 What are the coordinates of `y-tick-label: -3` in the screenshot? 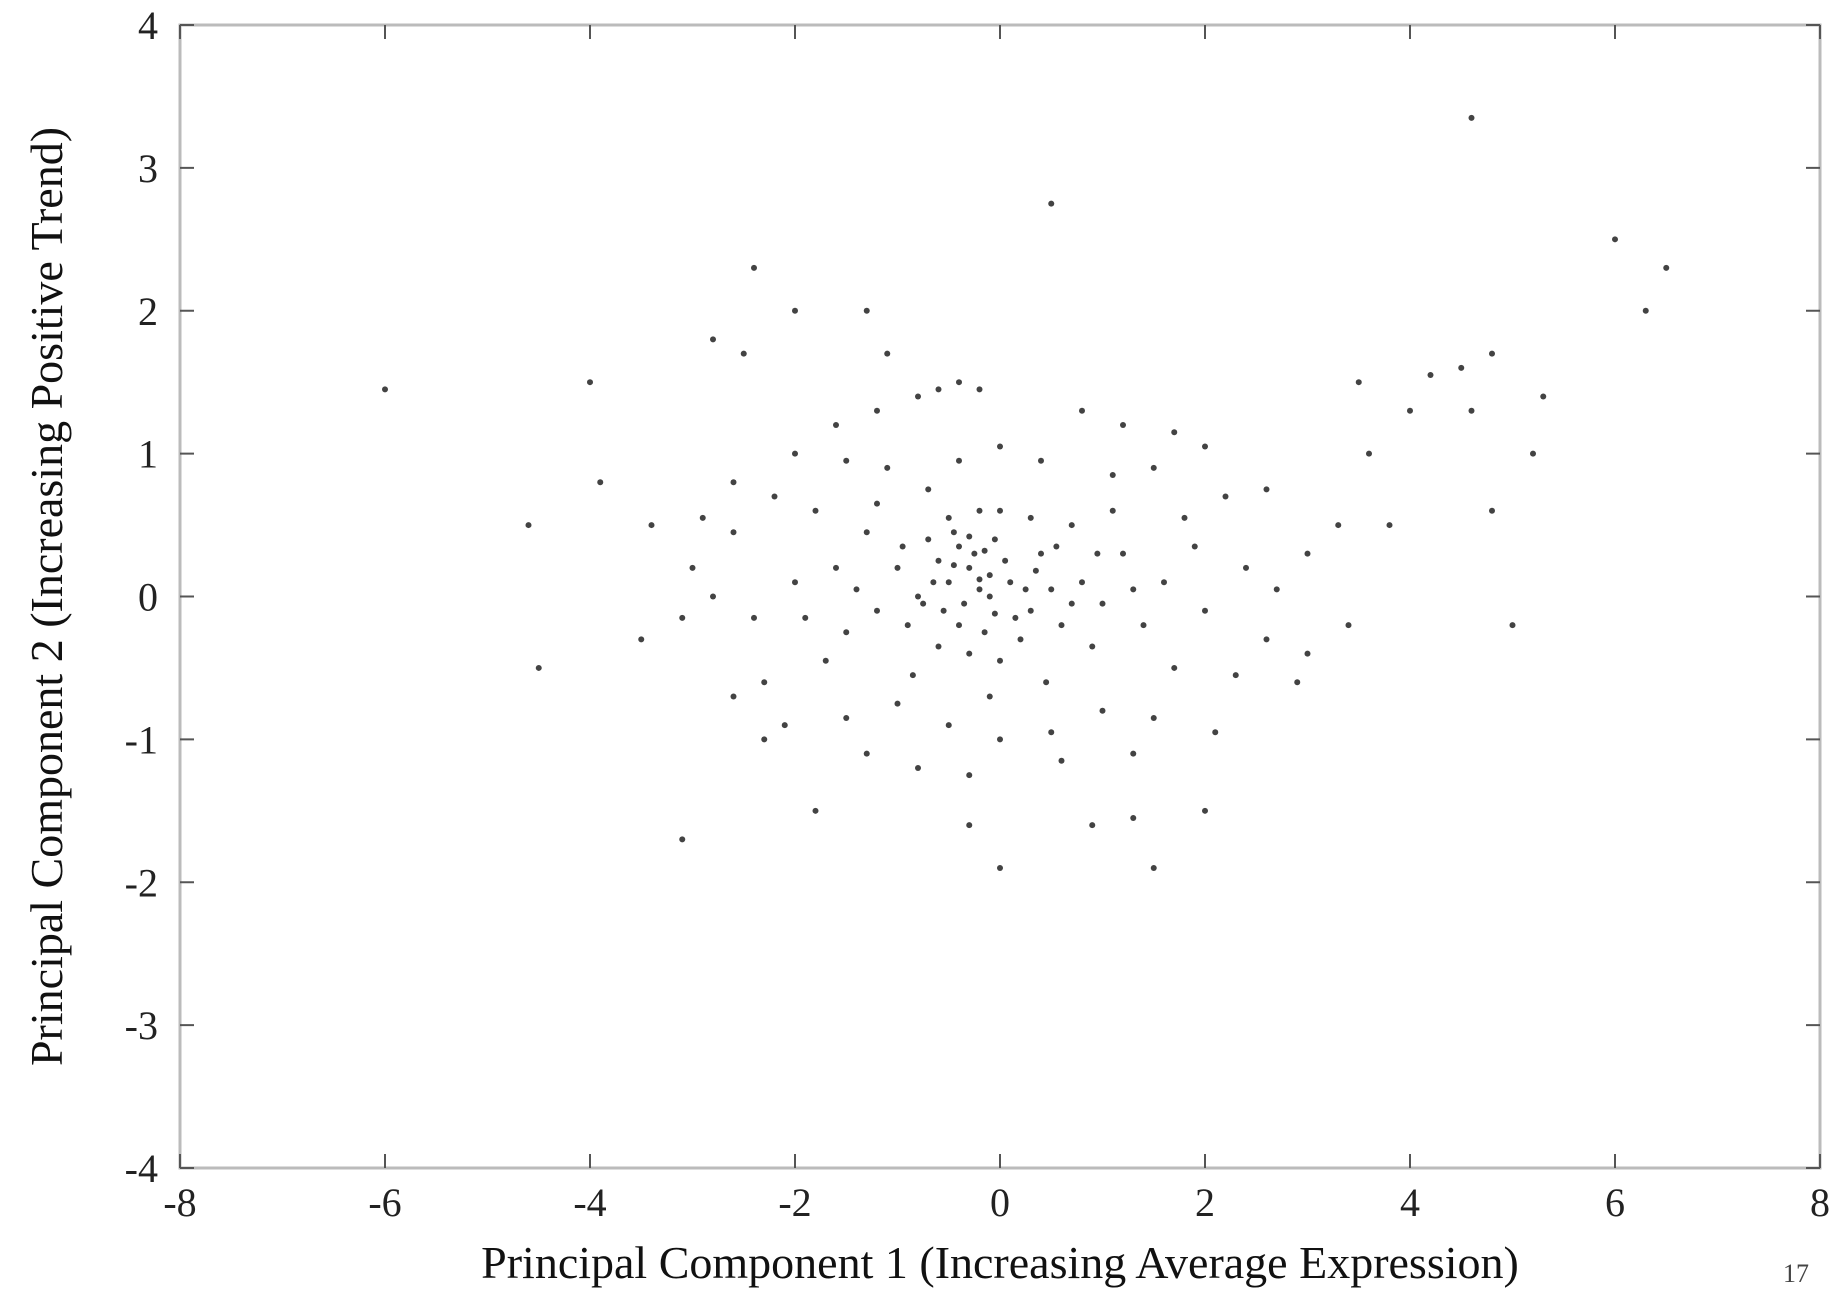 It's located at (141, 1025).